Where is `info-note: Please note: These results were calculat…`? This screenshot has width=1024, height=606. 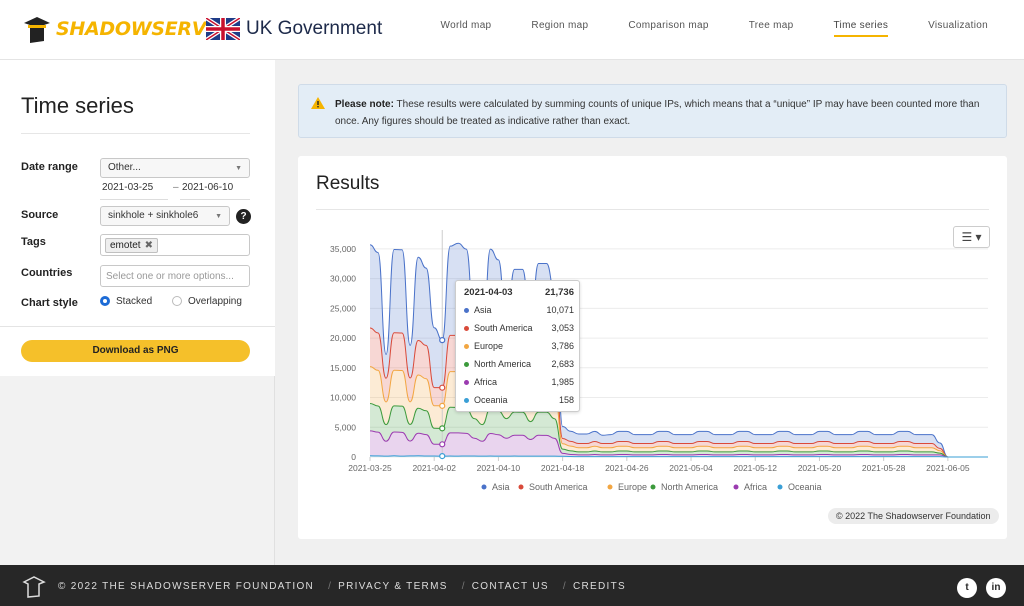 info-note: Please note: These results were calculat… is located at coordinates (652, 111).